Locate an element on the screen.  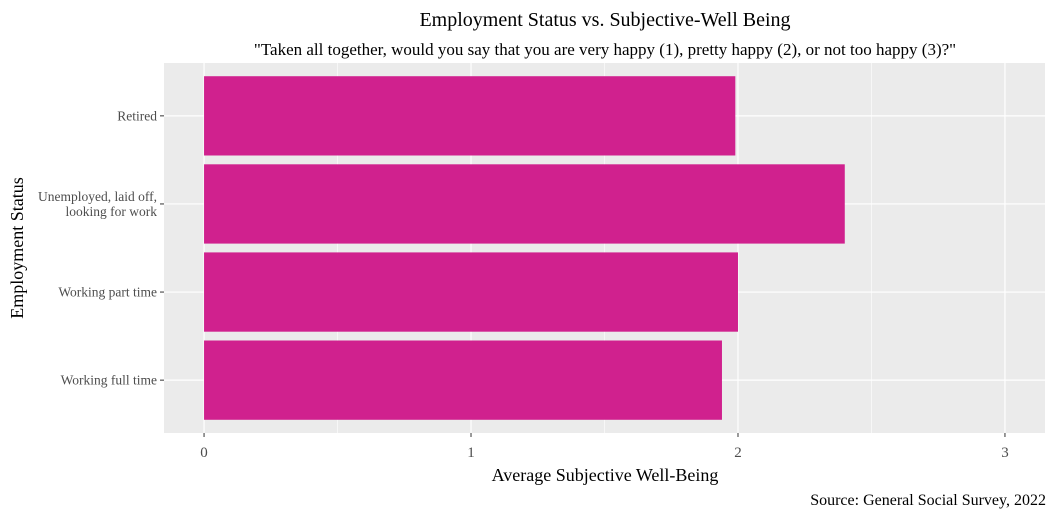
y-tick-label: Working part time is located at coordinates (107, 292).